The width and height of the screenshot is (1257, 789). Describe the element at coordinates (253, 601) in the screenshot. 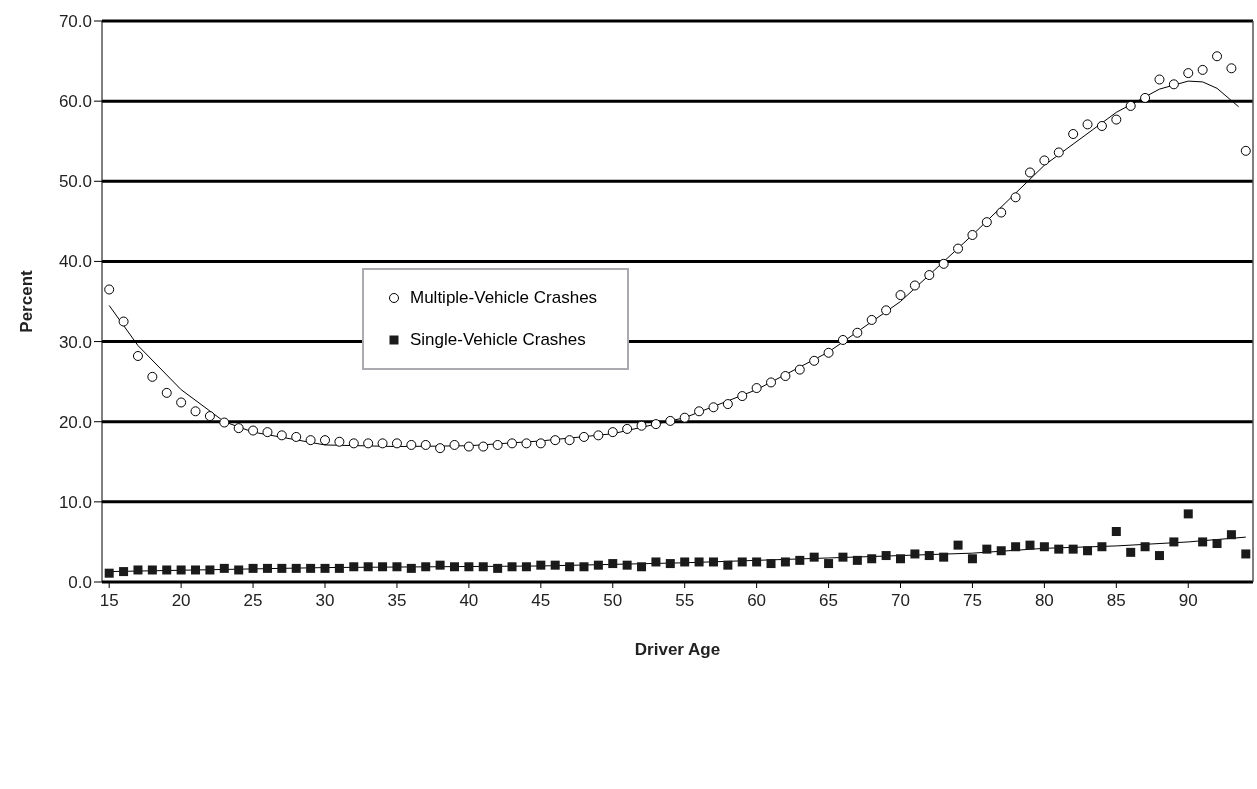

I see `x-tick-label: 25` at that location.